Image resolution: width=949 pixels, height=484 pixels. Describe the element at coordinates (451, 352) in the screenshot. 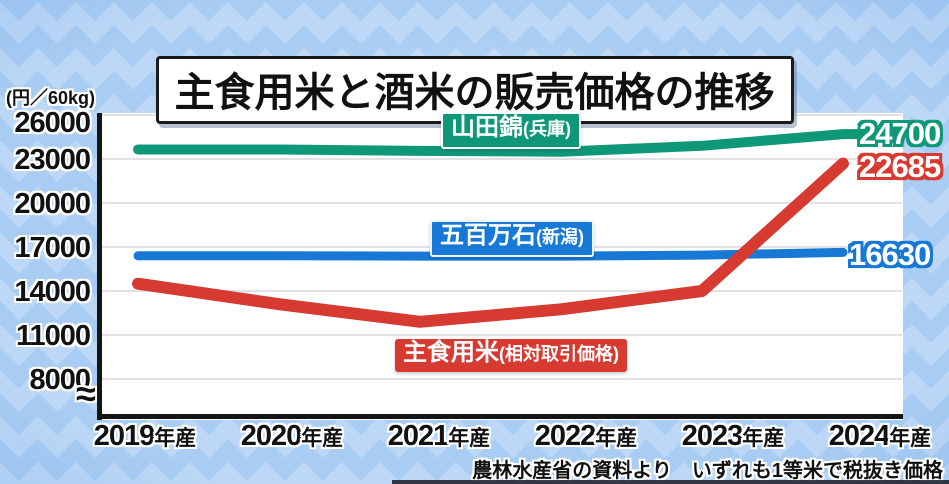

I see `series-label-main: 主食用米` at that location.